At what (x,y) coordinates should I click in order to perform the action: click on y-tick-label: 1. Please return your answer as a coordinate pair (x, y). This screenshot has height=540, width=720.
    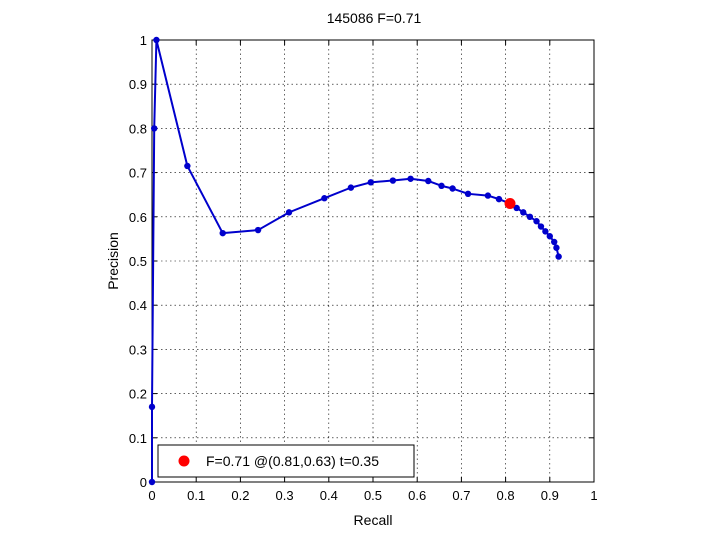
    Looking at the image, I should click on (143, 40).